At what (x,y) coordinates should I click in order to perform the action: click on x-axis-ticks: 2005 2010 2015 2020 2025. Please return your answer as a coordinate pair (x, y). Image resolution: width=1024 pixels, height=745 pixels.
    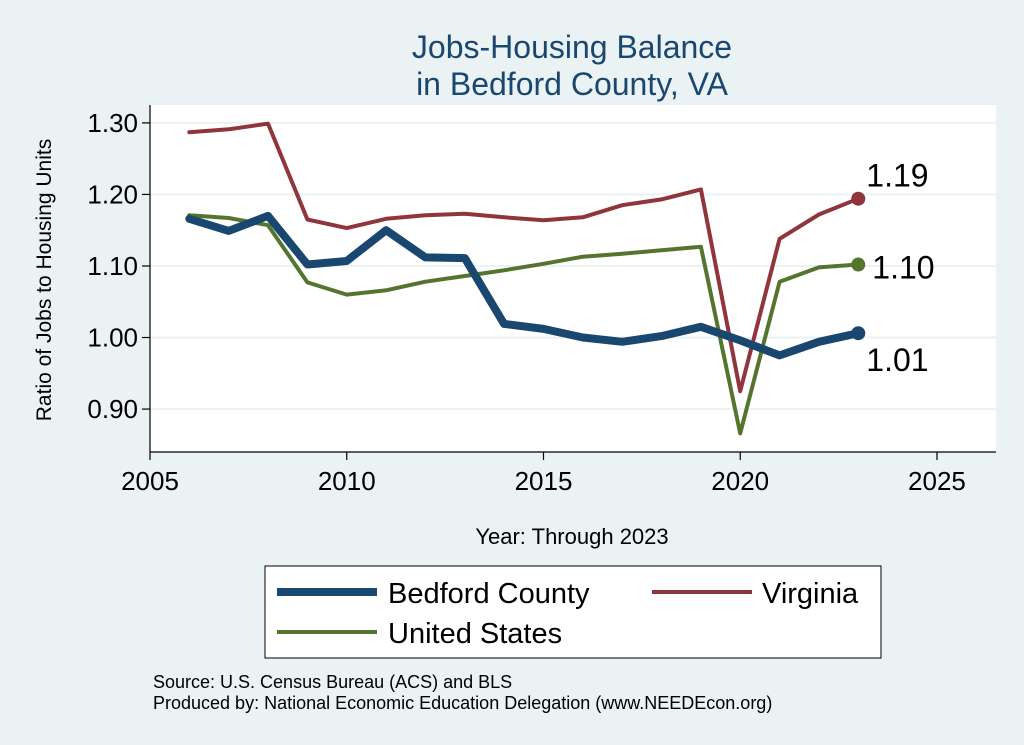
    Looking at the image, I should click on (543, 474).